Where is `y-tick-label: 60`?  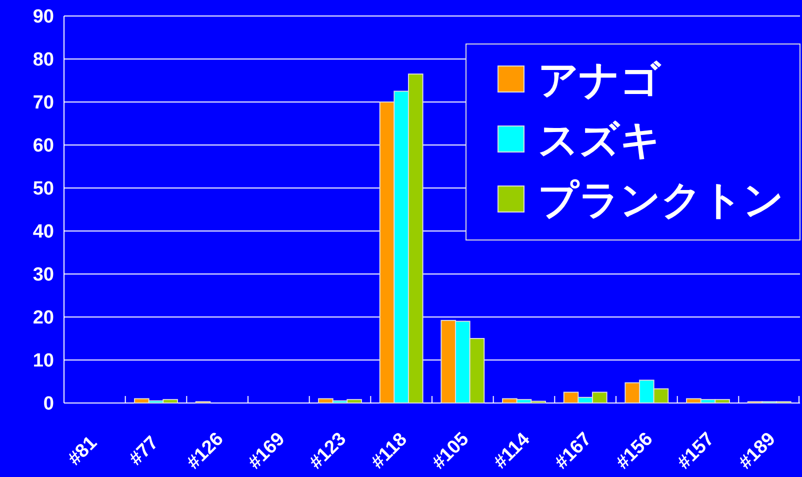 y-tick-label: 60 is located at coordinates (43, 146).